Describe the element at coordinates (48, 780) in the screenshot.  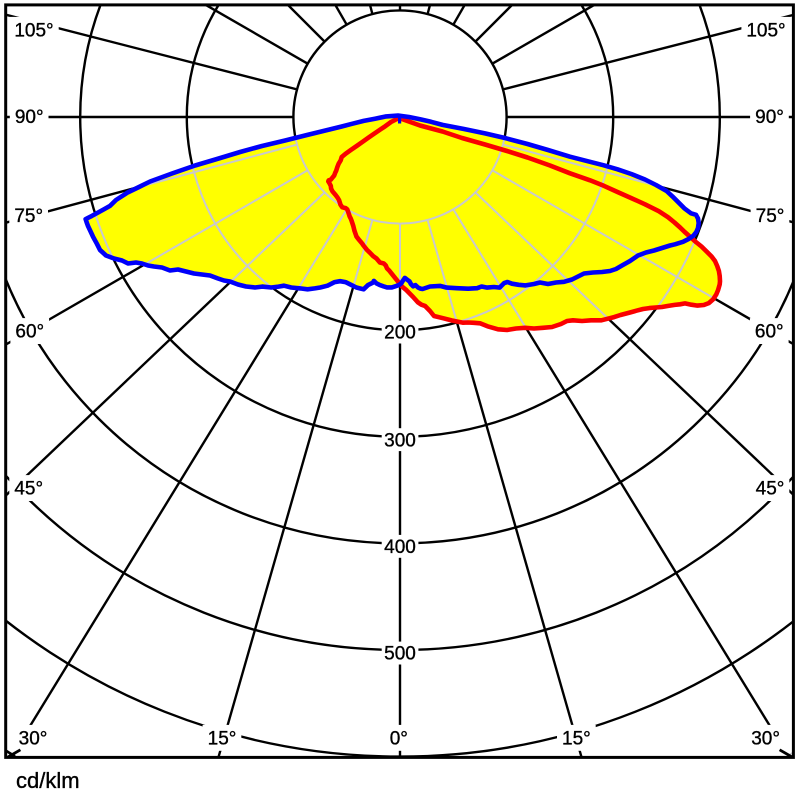
I see `svg-text: cd/klm` at that location.